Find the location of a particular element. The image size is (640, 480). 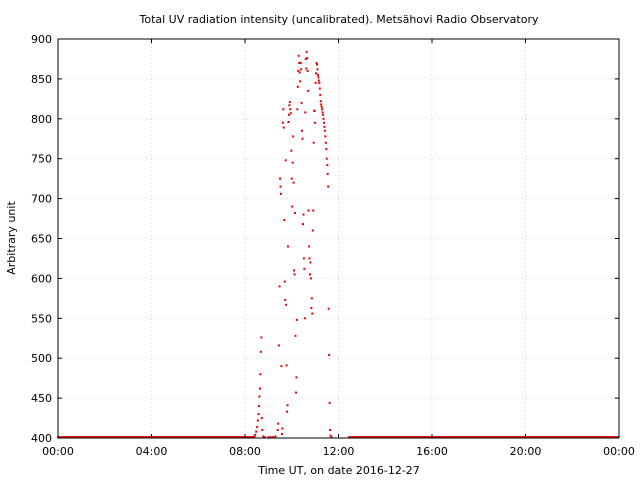

x-tick-label: 08:00 is located at coordinates (245, 451).